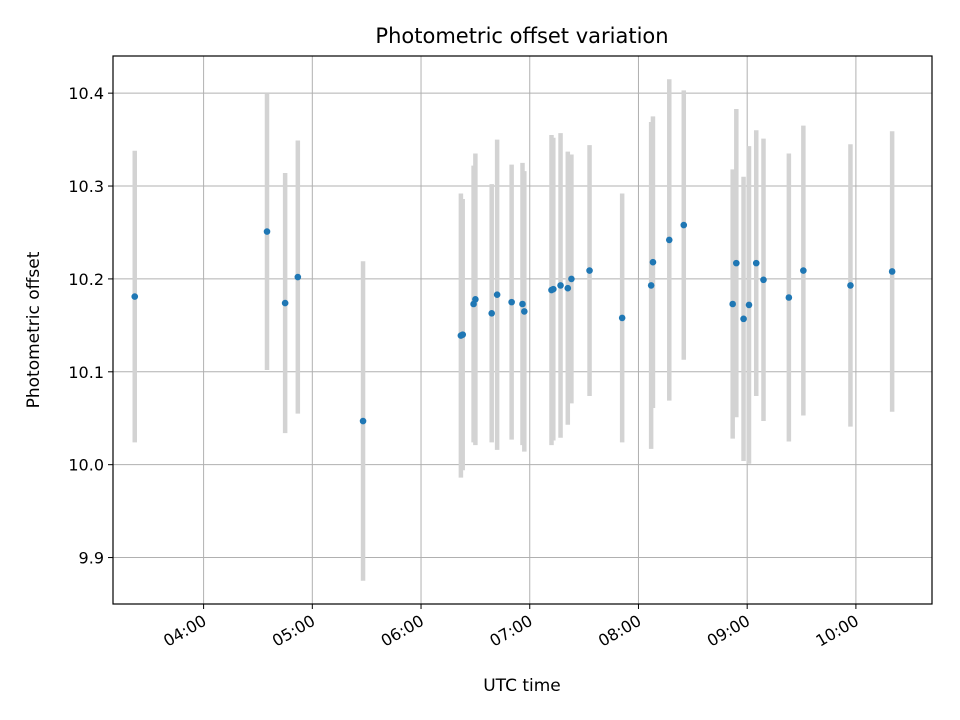 This screenshot has height=720, width=960. Describe the element at coordinates (91, 558) in the screenshot. I see `y-tick-label: 9.9` at that location.